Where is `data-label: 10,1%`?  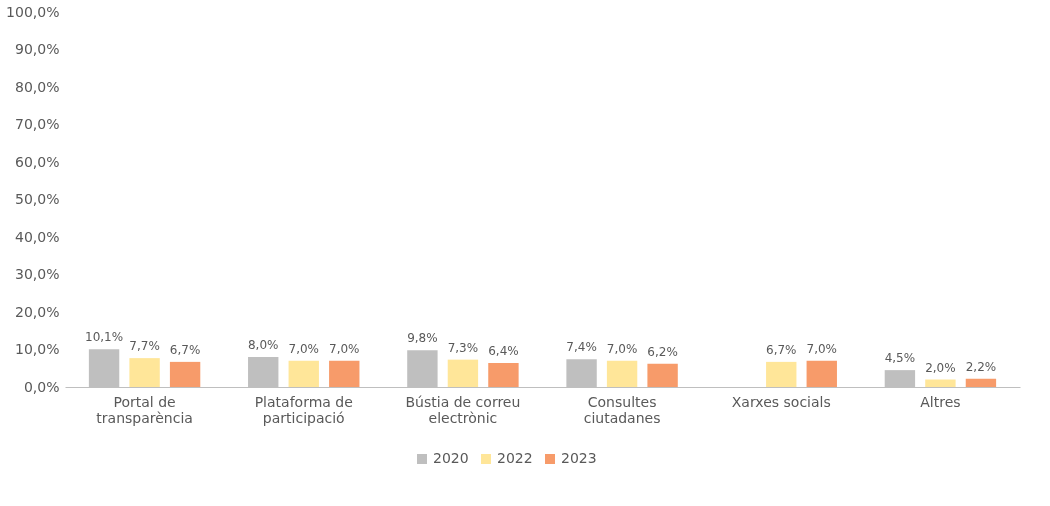
data-label: 10,1% is located at coordinates (104, 337).